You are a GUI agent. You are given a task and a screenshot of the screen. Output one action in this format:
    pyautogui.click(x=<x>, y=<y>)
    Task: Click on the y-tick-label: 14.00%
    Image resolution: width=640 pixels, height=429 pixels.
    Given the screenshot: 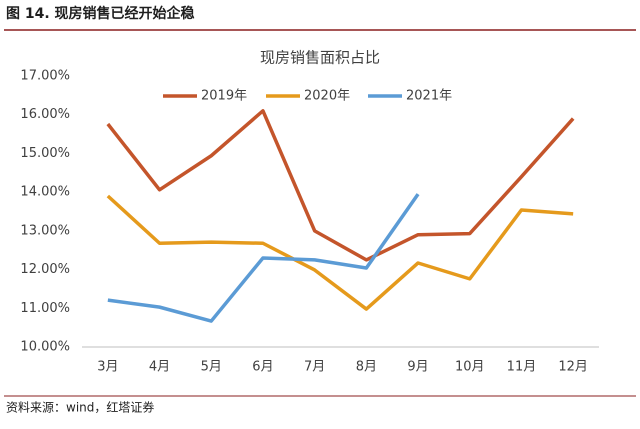 What is the action you would take?
    pyautogui.click(x=45, y=192)
    